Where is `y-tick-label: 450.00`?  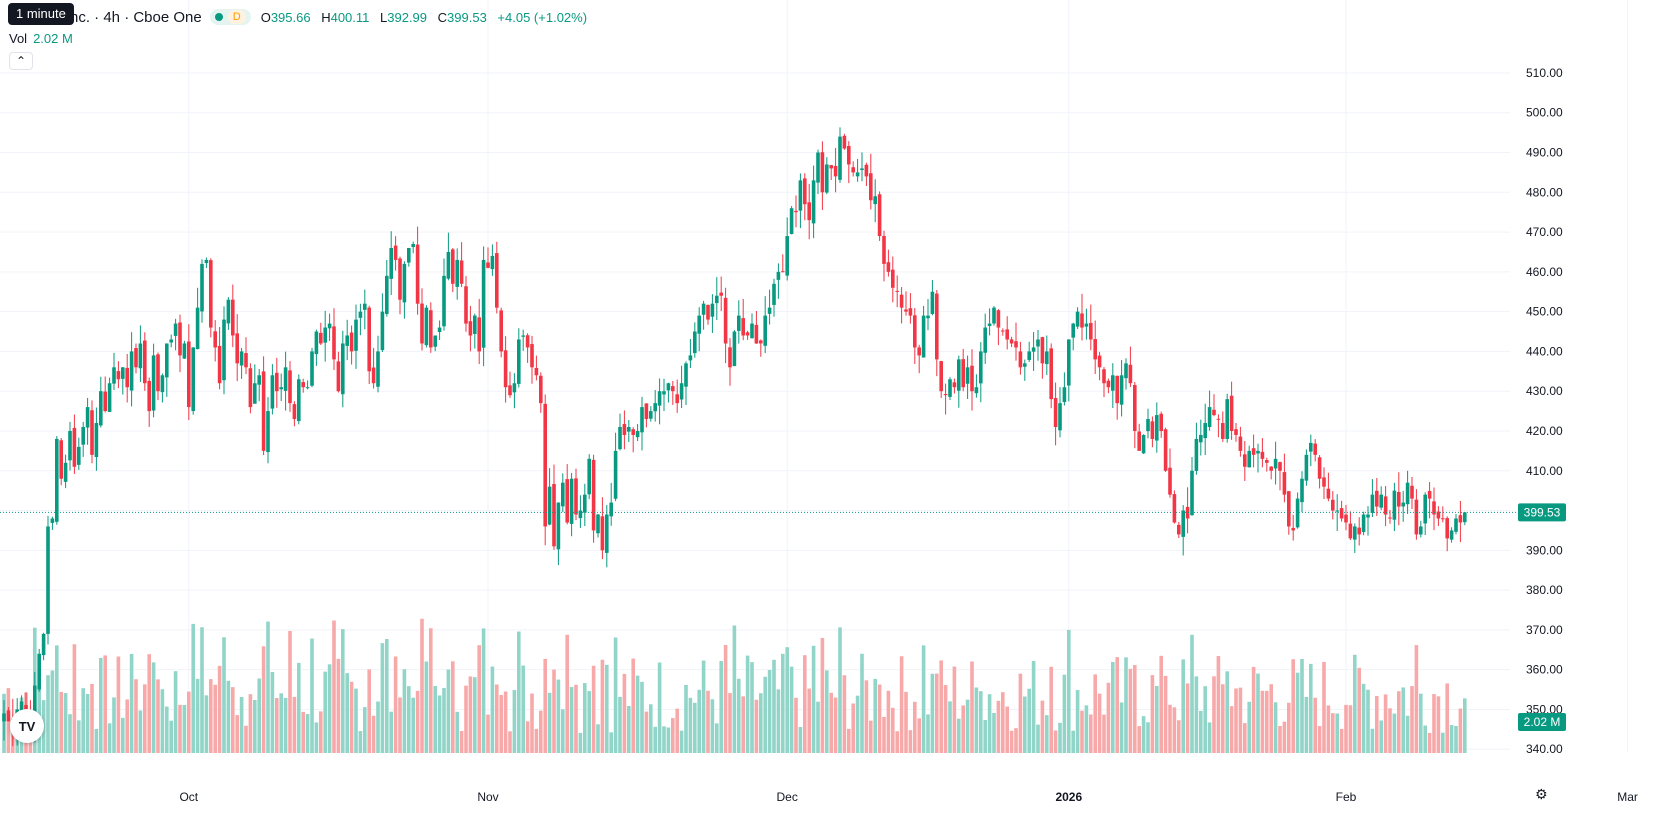
y-tick-label: 450.00 is located at coordinates (1544, 312).